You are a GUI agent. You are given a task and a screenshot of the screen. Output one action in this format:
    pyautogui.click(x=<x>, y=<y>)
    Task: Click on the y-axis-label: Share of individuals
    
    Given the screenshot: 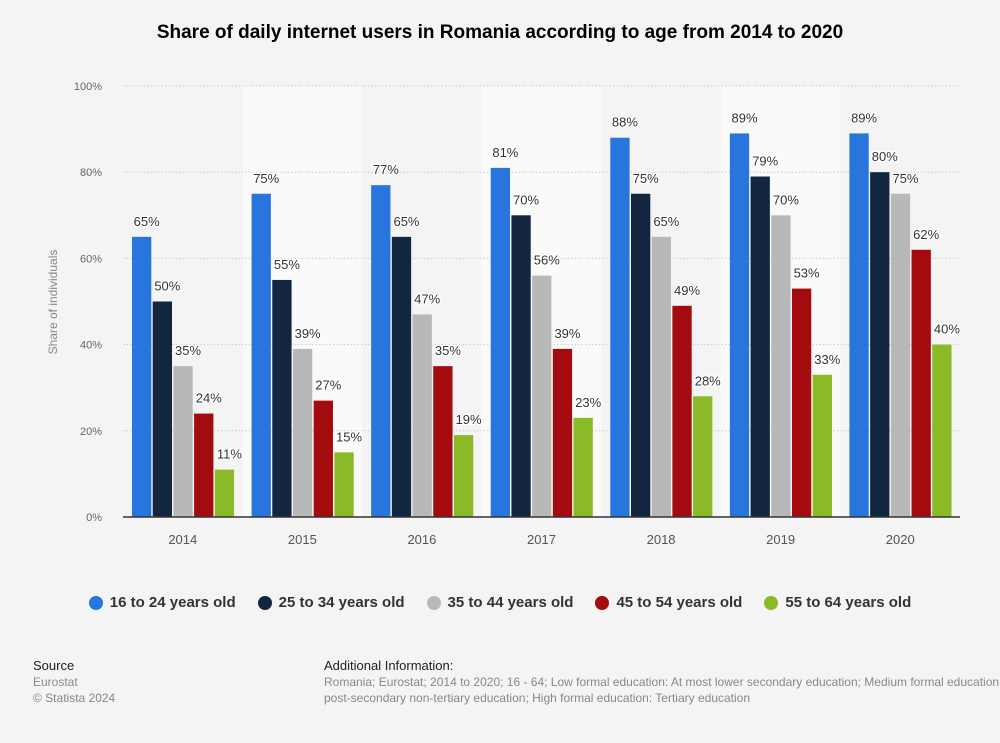 What is the action you would take?
    pyautogui.click(x=53, y=302)
    